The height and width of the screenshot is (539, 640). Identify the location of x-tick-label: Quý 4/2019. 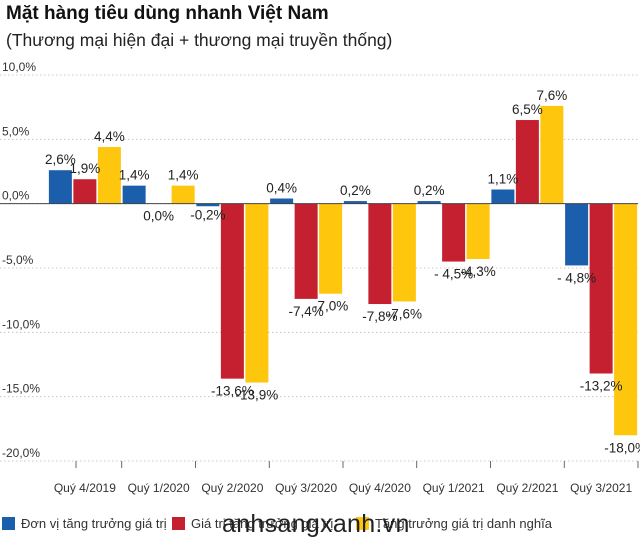
(85, 488).